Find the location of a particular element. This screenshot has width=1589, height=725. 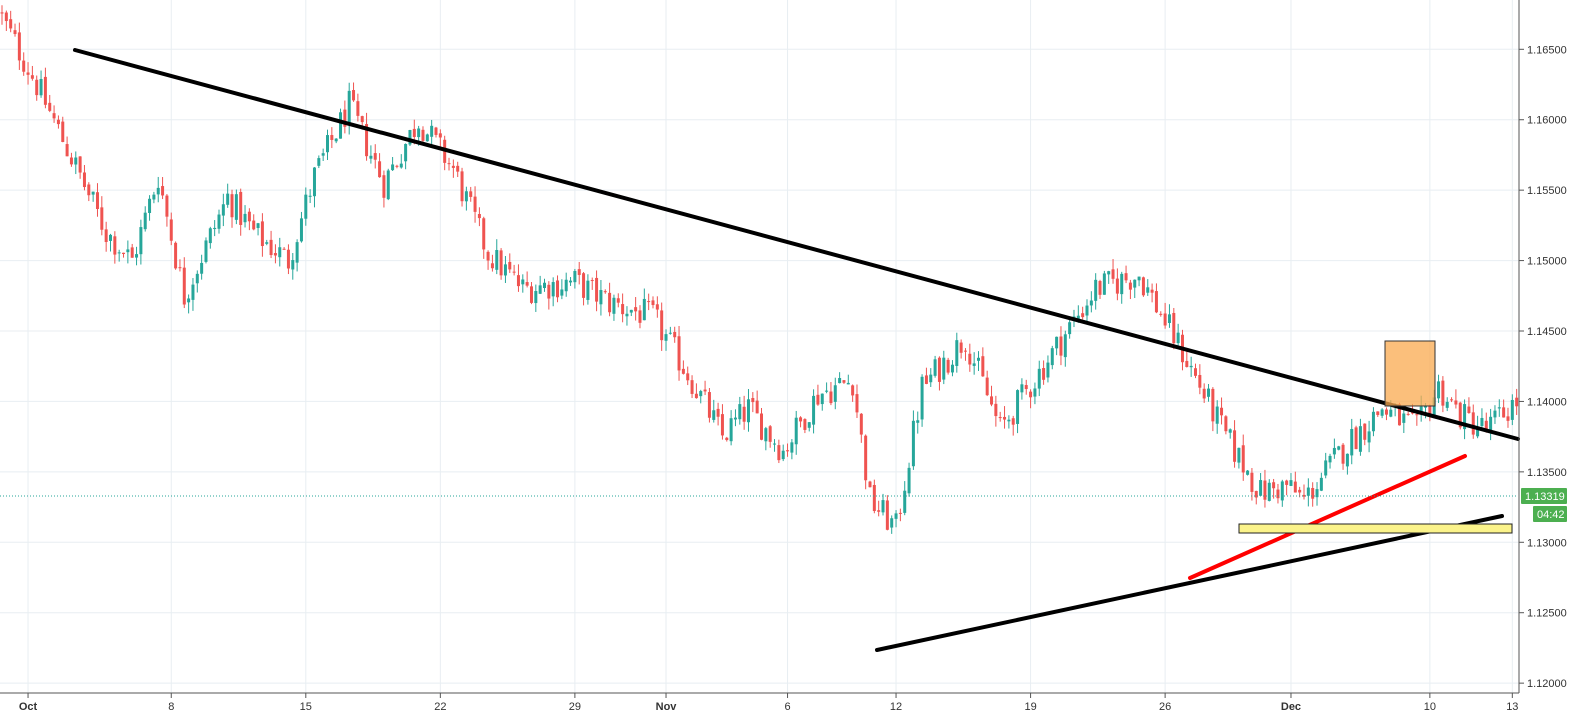

breakout-box-highlight is located at coordinates (1410, 373).